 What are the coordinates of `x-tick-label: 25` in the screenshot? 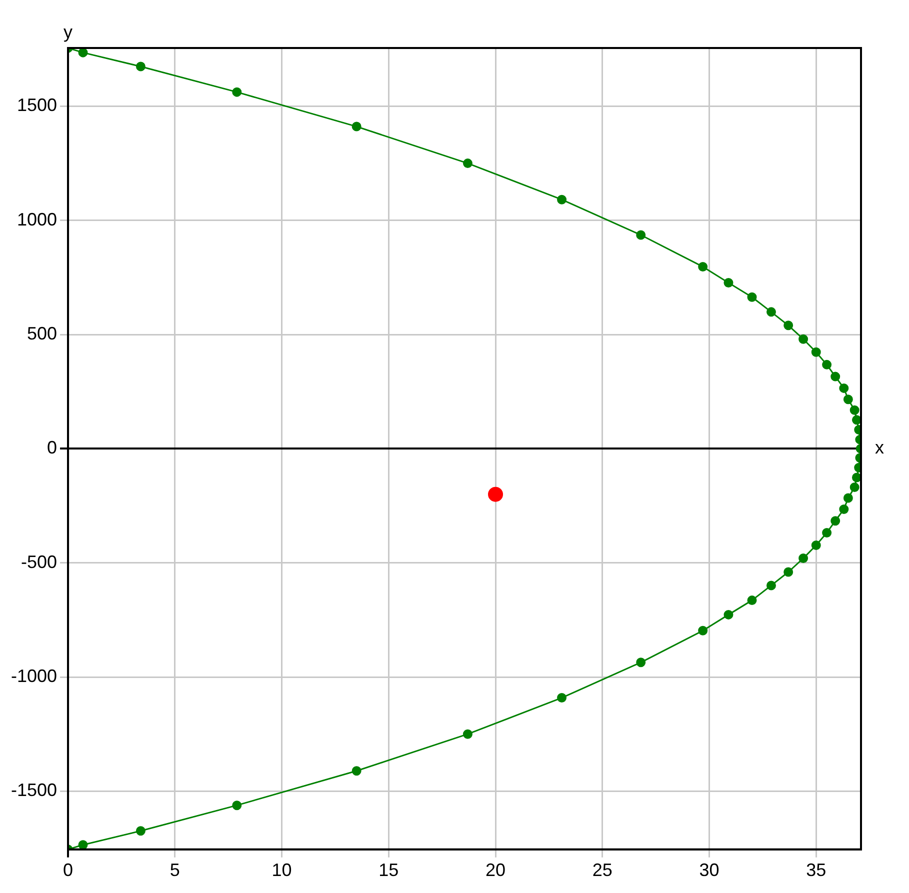 It's located at (602, 870).